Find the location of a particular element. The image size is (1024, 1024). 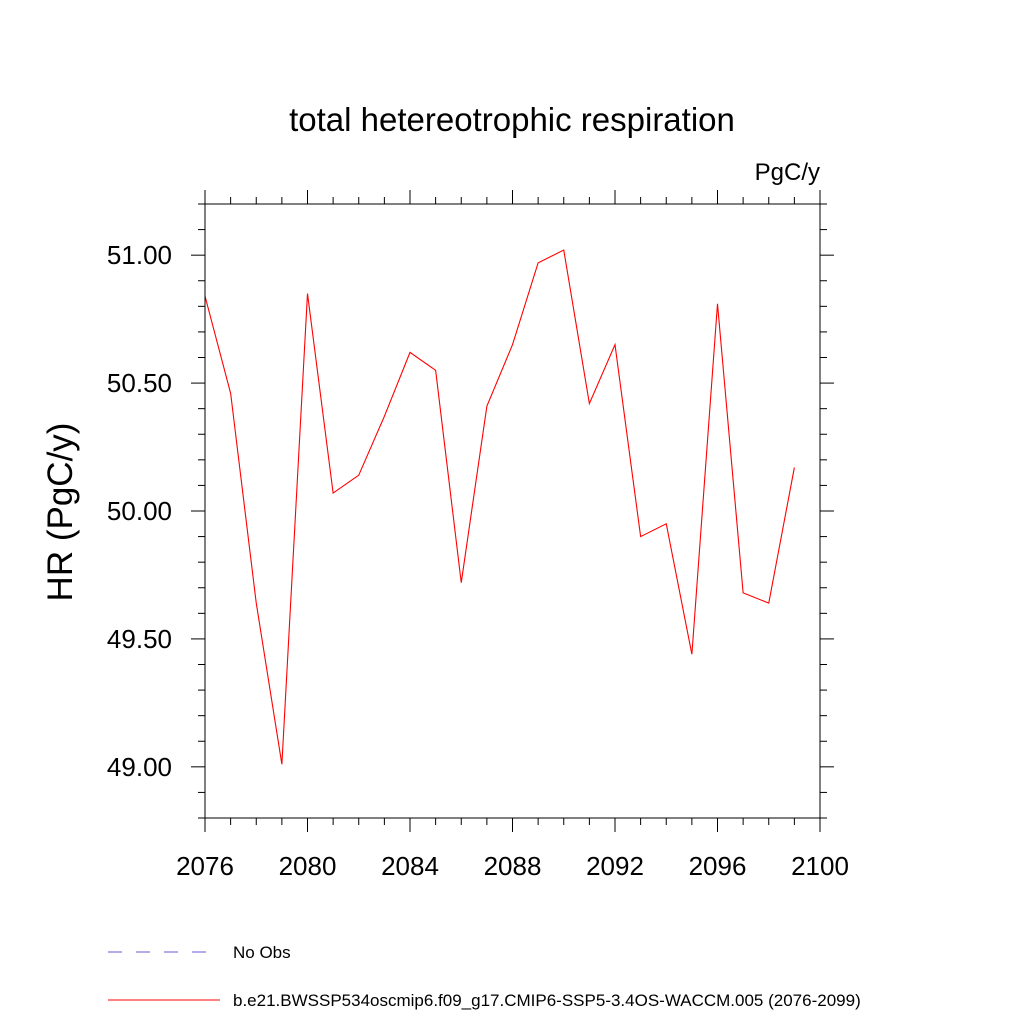

x-tick-label: 2100 is located at coordinates (820, 866).